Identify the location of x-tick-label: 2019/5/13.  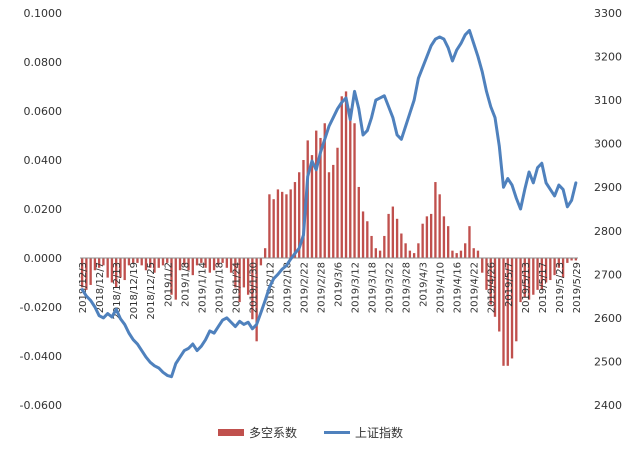
(526, 287).